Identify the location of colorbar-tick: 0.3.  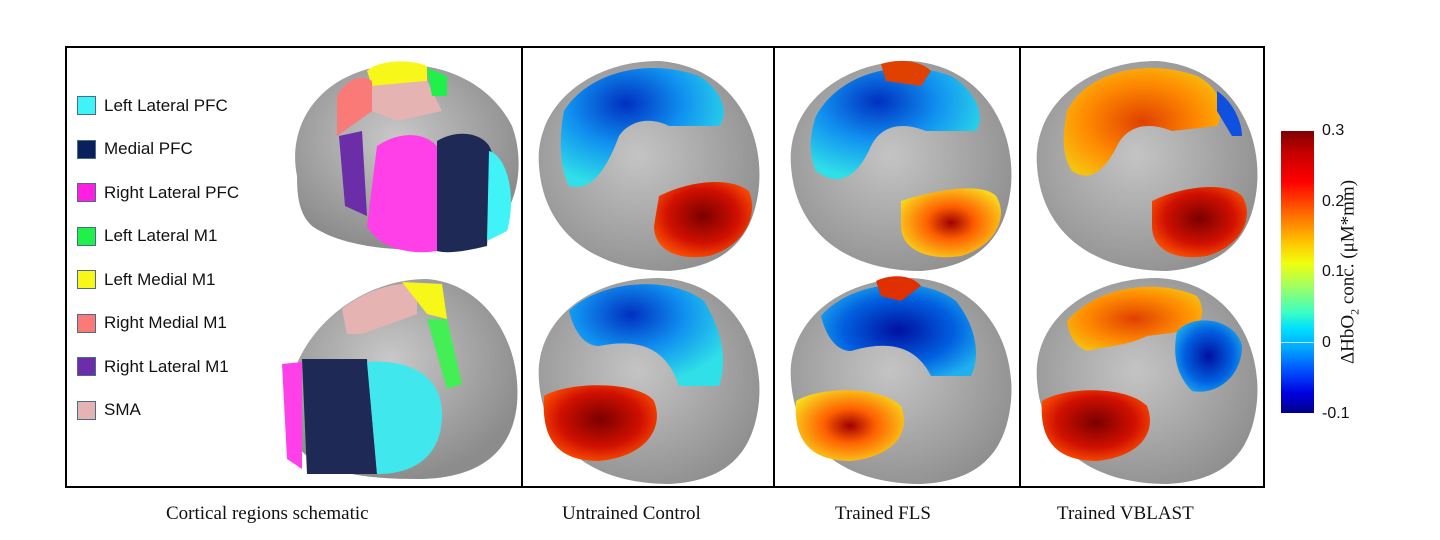
(1333, 130).